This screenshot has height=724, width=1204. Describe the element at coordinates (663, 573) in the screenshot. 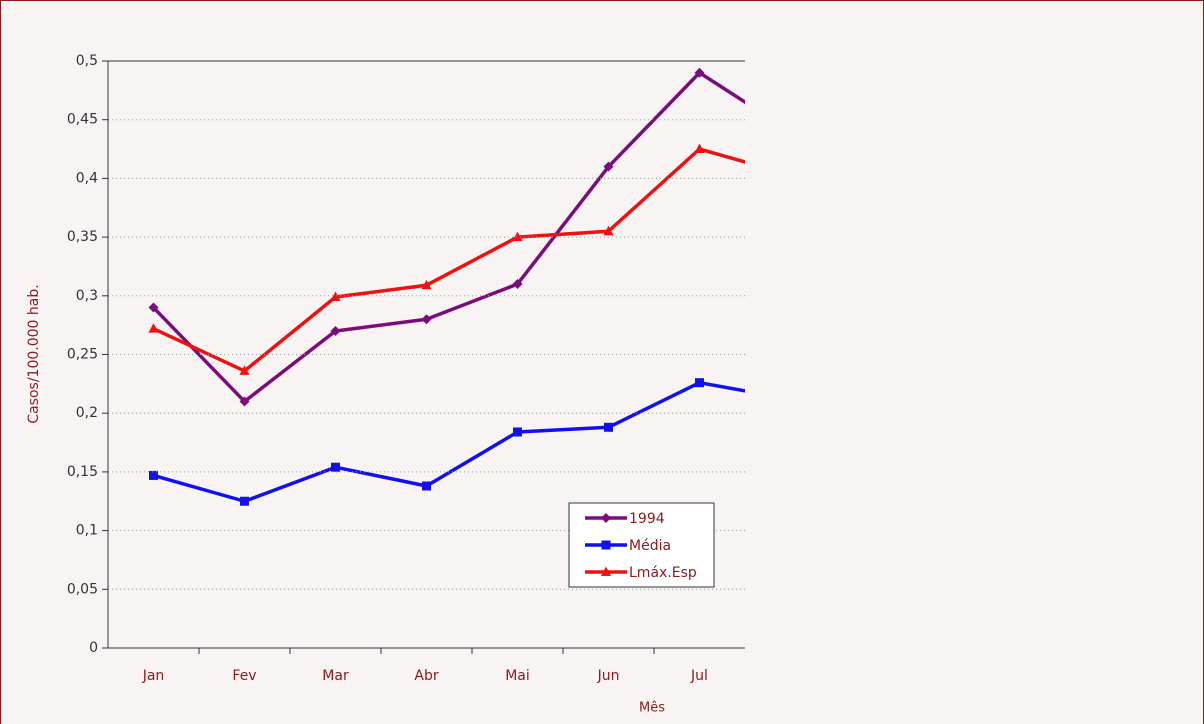

I see `legend-label: Lmáx.Esp` at that location.